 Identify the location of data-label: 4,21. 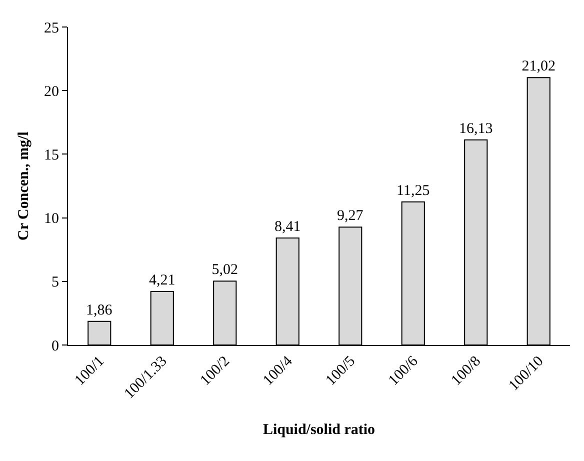
(162, 280).